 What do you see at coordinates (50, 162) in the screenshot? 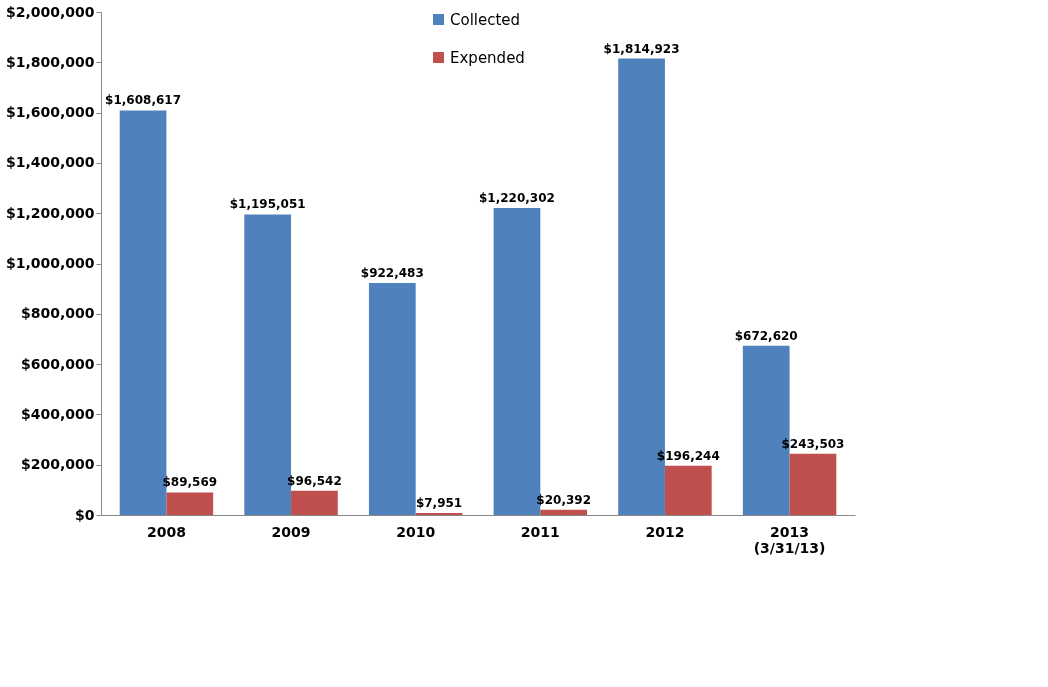
I see `y-tick-label: $1,400,000` at bounding box center [50, 162].